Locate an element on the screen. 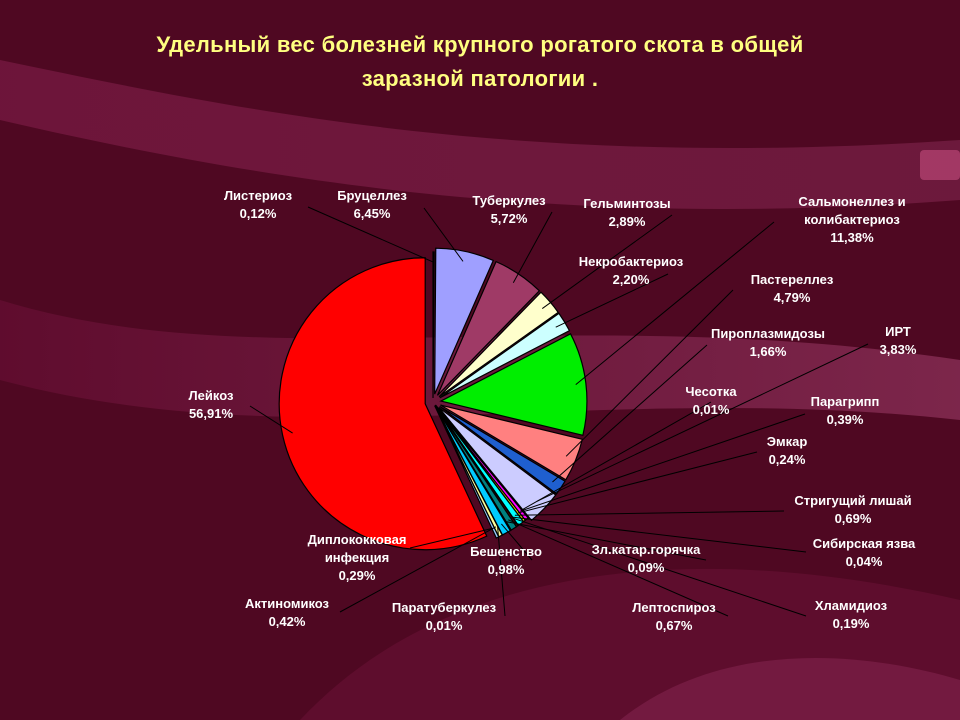  leader-line-бруцеллез is located at coordinates (443, 234).